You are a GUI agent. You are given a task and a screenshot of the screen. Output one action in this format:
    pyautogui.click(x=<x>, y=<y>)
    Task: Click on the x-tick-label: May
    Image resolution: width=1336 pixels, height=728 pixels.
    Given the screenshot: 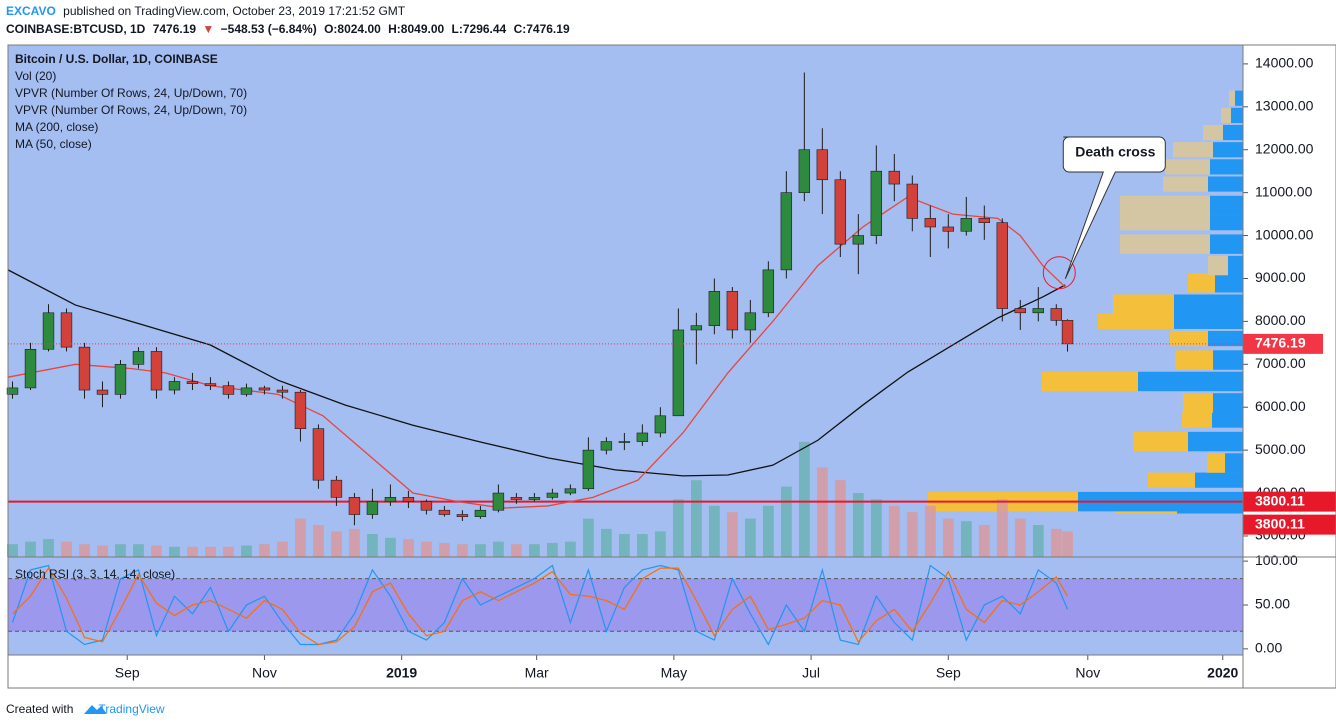 What is the action you would take?
    pyautogui.click(x=674, y=673)
    